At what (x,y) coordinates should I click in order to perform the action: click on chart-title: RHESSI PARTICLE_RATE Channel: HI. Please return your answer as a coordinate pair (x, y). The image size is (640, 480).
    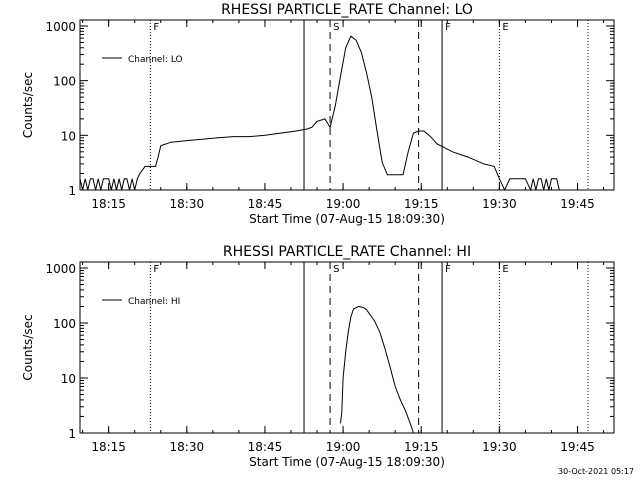
    Looking at the image, I should click on (347, 252).